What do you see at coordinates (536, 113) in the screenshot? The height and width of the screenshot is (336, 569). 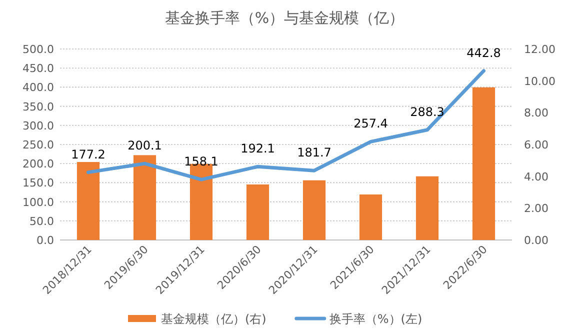 I see `y2-tick-label: 8.00` at bounding box center [536, 113].